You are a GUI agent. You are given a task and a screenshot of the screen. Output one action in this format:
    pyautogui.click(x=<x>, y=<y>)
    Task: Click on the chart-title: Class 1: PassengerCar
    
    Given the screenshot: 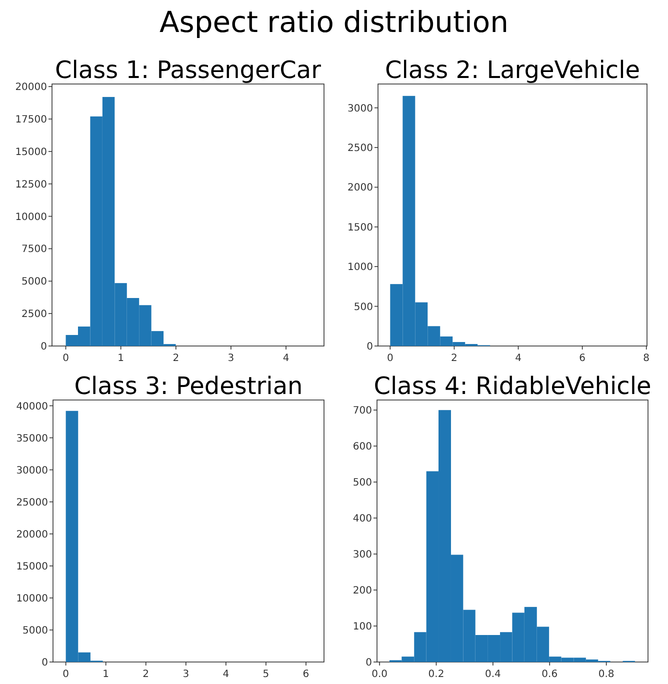 What is the action you would take?
    pyautogui.click(x=188, y=70)
    